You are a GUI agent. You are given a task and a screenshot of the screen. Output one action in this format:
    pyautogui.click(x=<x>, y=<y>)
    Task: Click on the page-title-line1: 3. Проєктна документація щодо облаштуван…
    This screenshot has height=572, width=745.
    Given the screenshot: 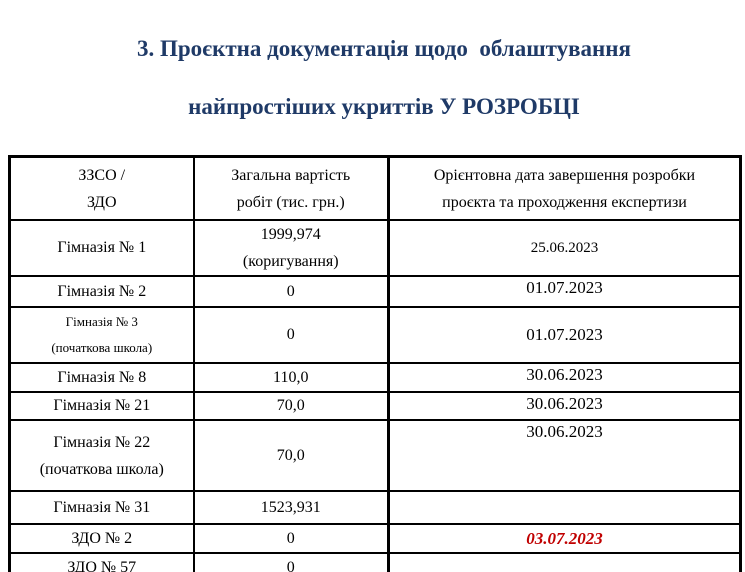 What is the action you would take?
    pyautogui.click(x=384, y=48)
    